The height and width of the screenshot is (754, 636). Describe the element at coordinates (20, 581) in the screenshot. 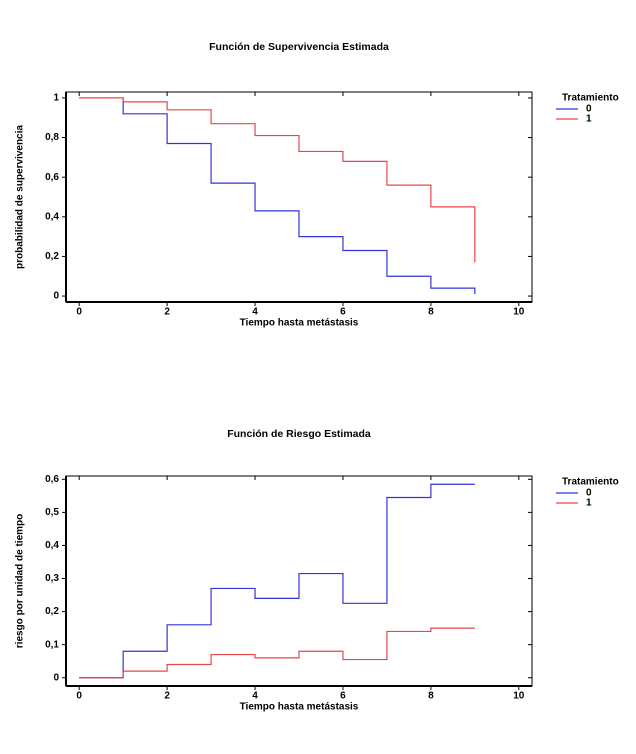

I see `y-axis-label: riesgo por unidad de tiempo` at that location.